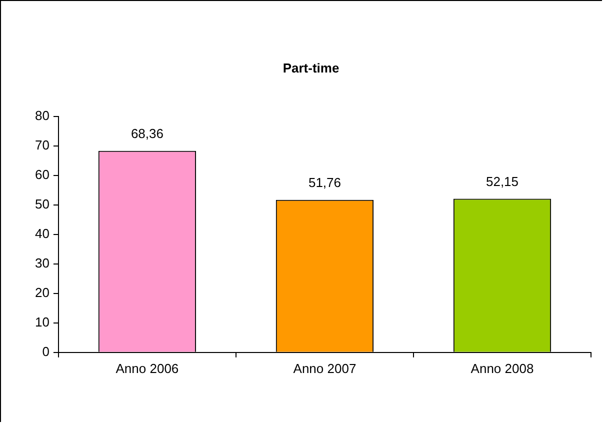  What do you see at coordinates (147, 133) in the screenshot?
I see `data-label: 68,36` at bounding box center [147, 133].